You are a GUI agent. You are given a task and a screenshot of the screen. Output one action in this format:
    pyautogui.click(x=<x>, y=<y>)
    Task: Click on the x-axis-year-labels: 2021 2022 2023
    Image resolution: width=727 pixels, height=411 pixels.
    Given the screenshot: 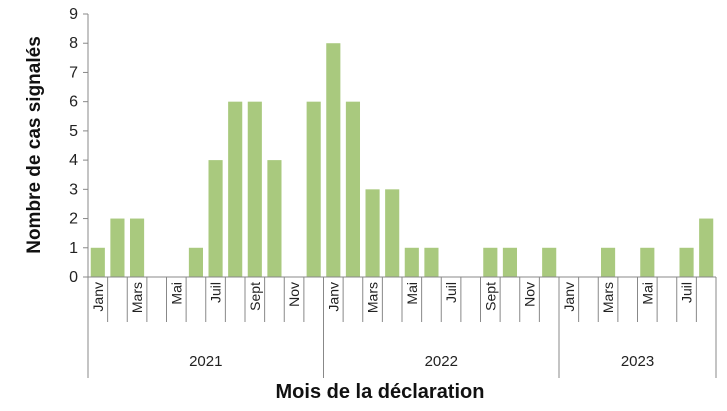 What is the action you would take?
    pyautogui.click(x=402, y=350)
    